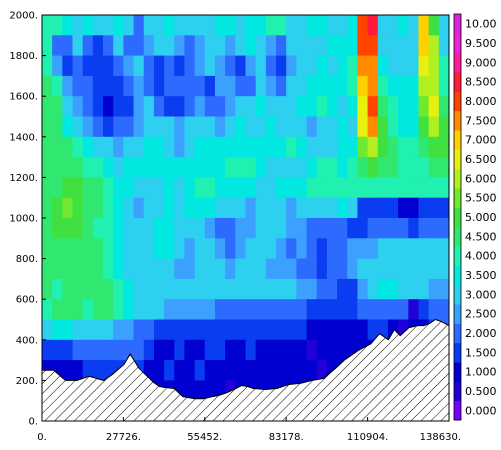  I want to click on colorbar-label: 0.000, so click(481, 410).